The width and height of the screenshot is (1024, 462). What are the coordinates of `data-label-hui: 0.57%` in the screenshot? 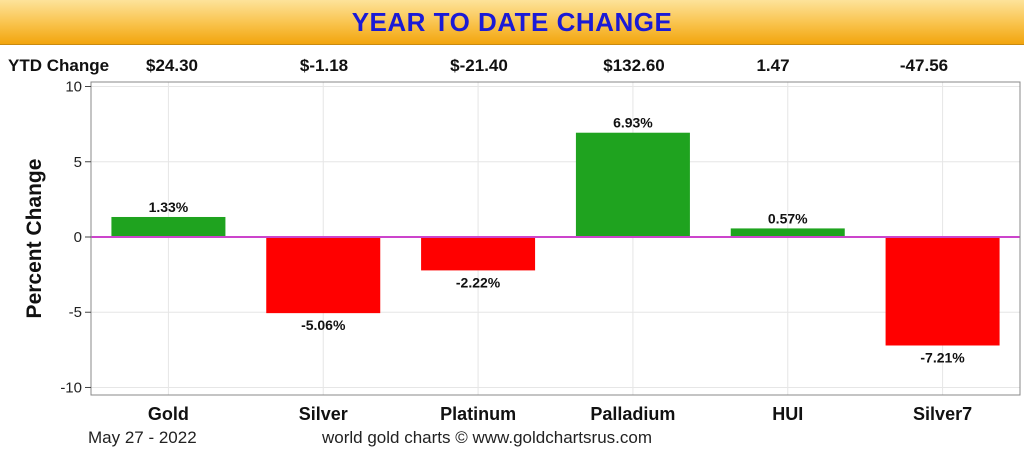 It's located at (788, 218).